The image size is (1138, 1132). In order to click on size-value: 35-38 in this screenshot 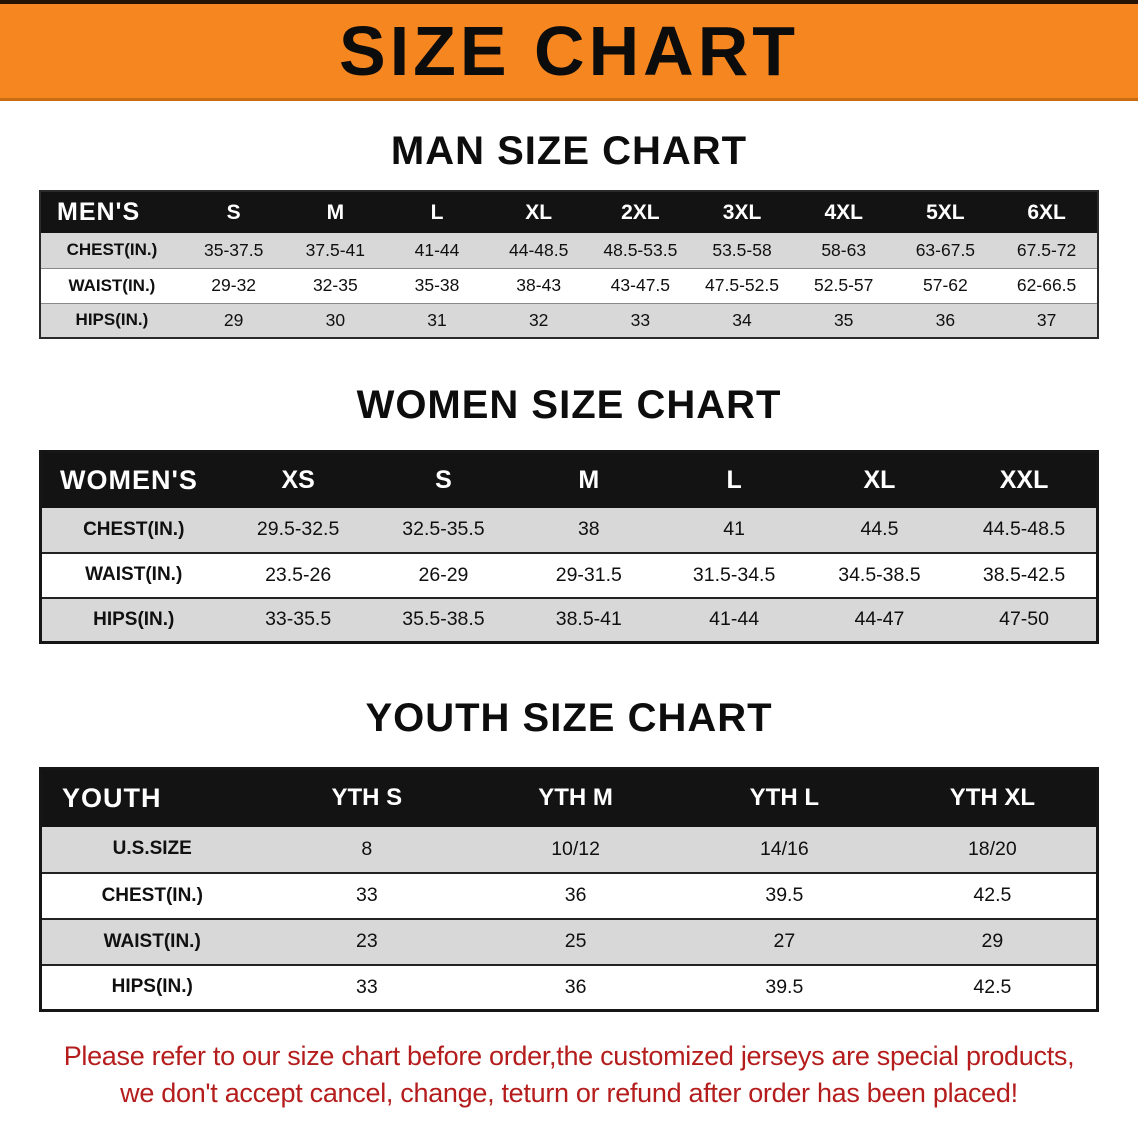, I will do `click(437, 285)`.